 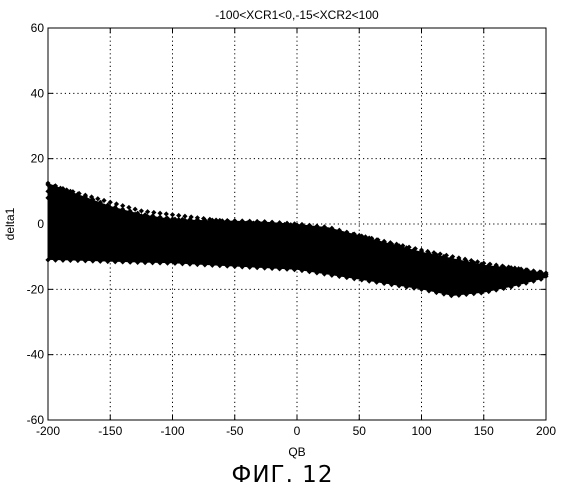 What do you see at coordinates (297, 431) in the screenshot?
I see `x-tick-label-4: 0` at bounding box center [297, 431].